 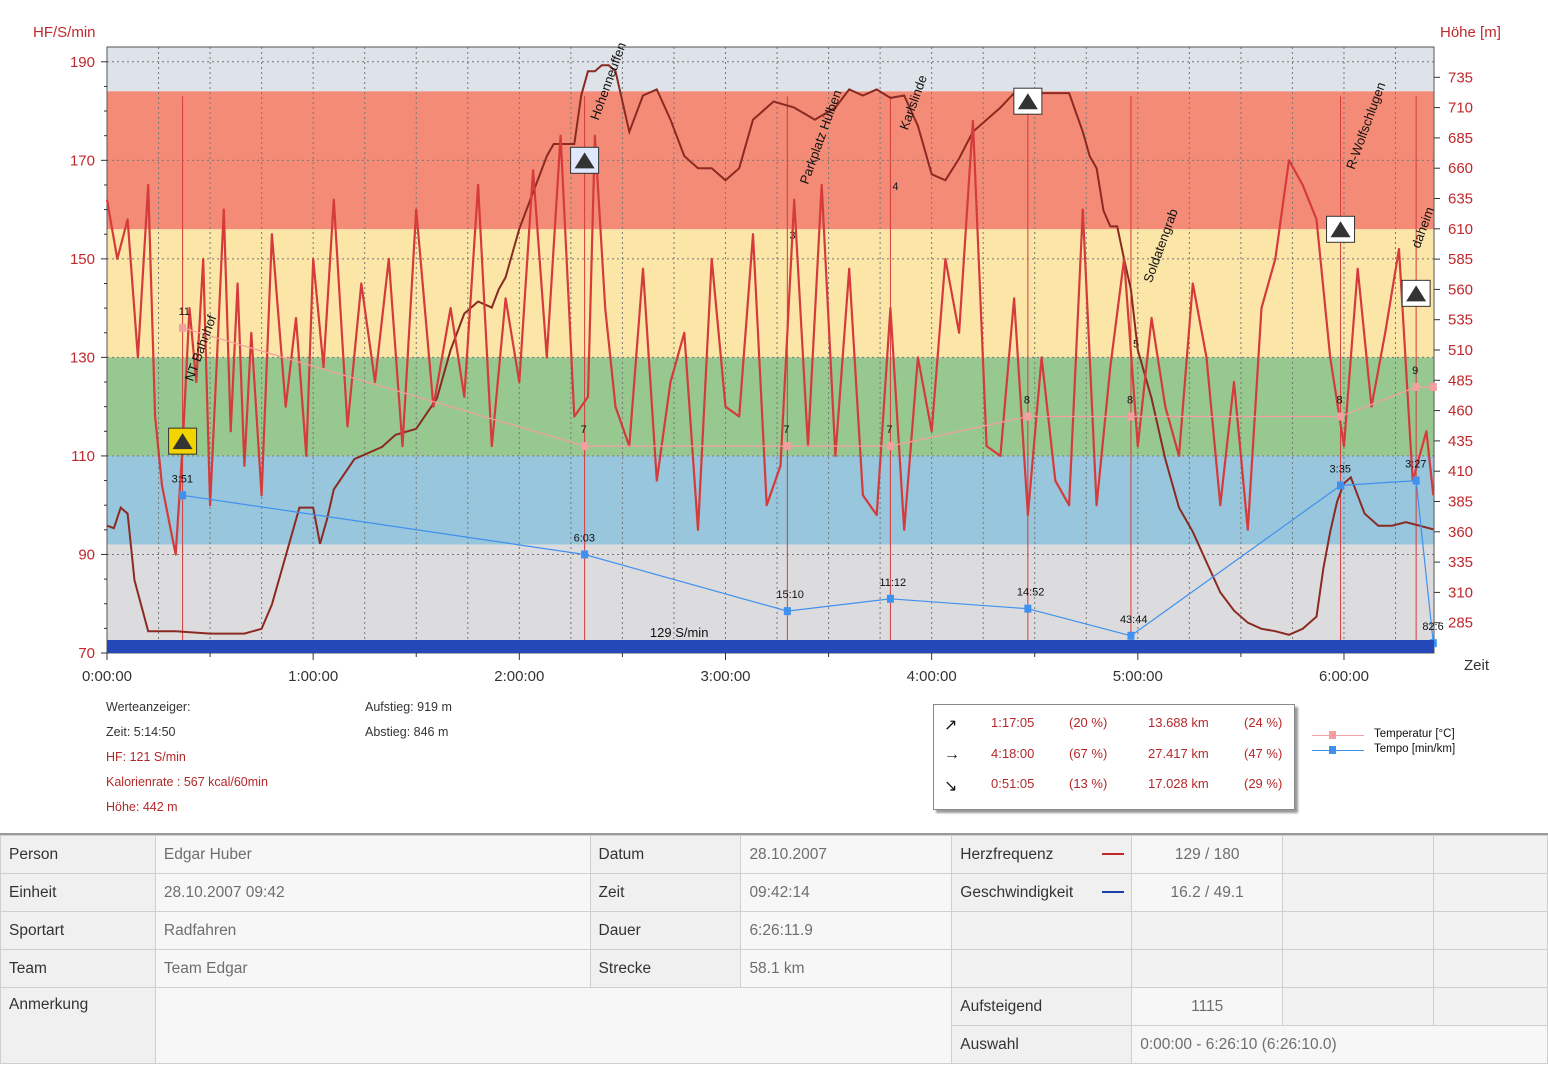 What do you see at coordinates (1017, 892) in the screenshot?
I see `speed-label-text: Geschwindigkeit` at bounding box center [1017, 892].